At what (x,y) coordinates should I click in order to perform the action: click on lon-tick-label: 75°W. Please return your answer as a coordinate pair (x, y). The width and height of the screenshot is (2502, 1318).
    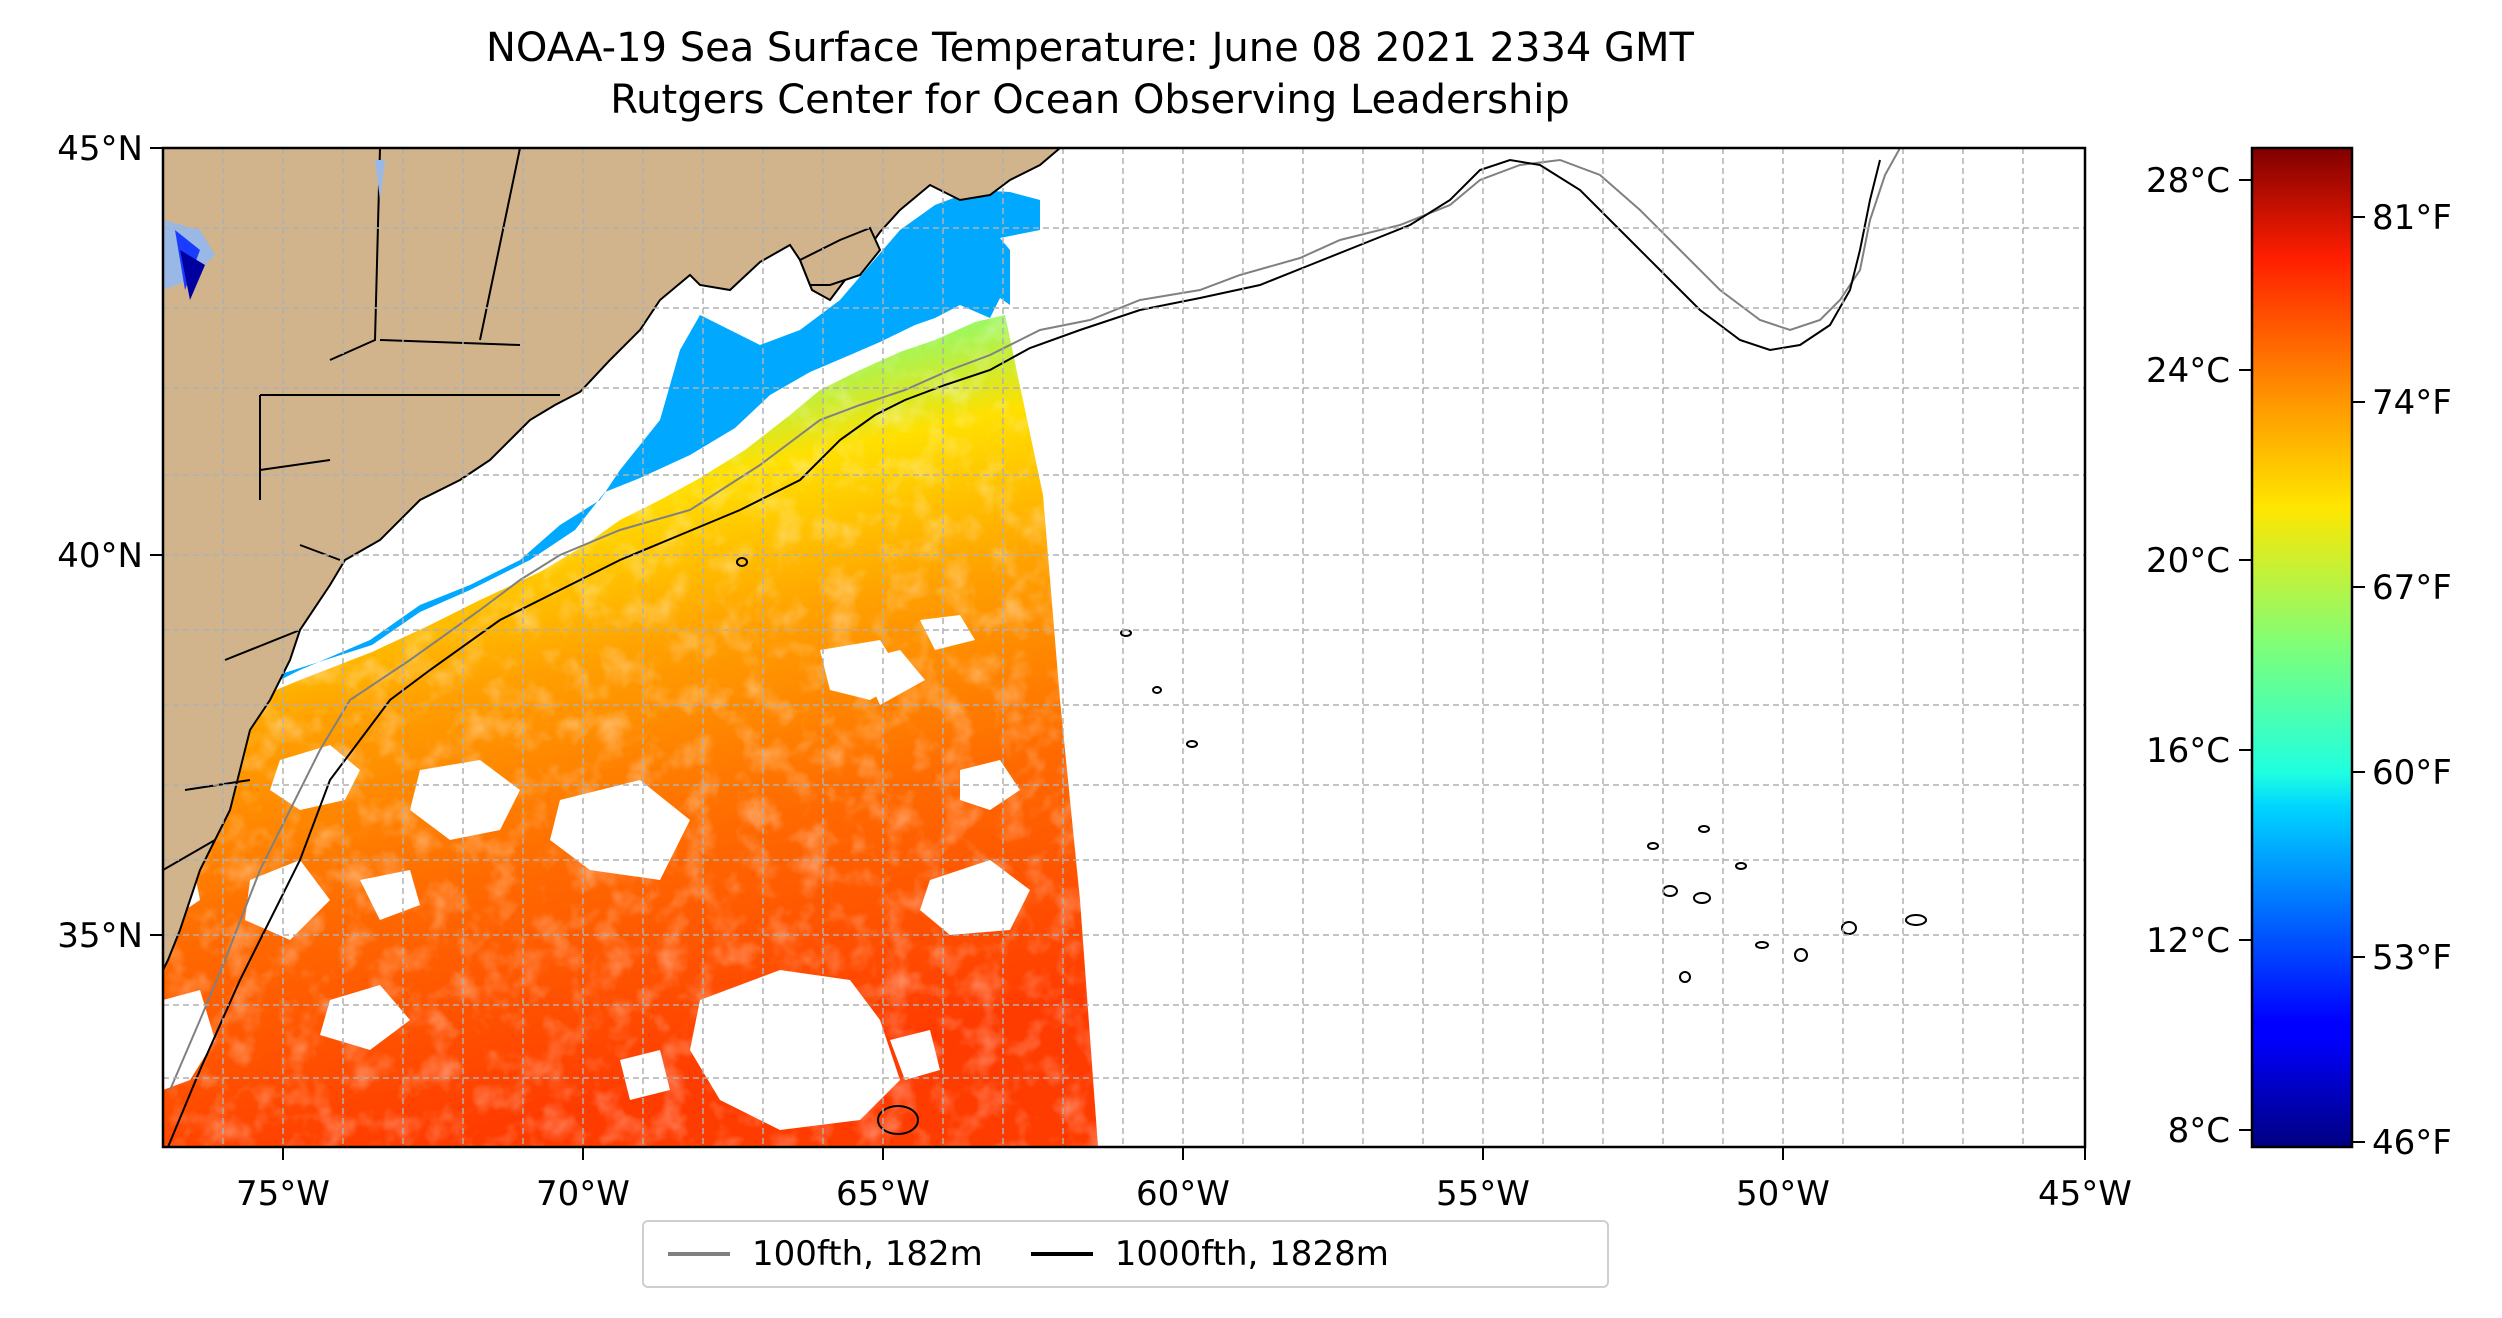
    Looking at the image, I should click on (283, 1194).